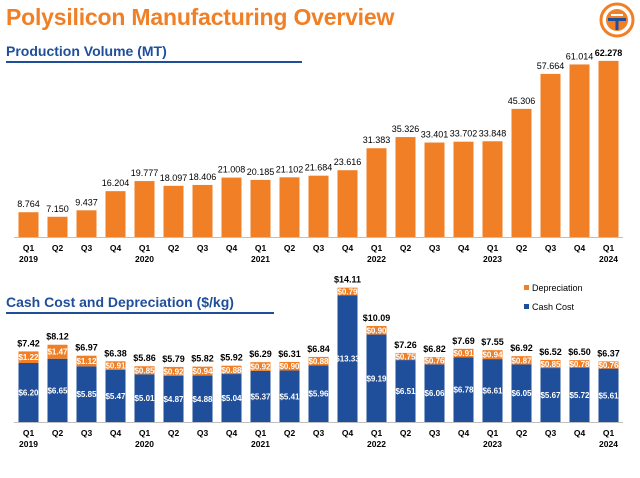  I want to click on depreciation-value-label: $1.12, so click(86, 361).